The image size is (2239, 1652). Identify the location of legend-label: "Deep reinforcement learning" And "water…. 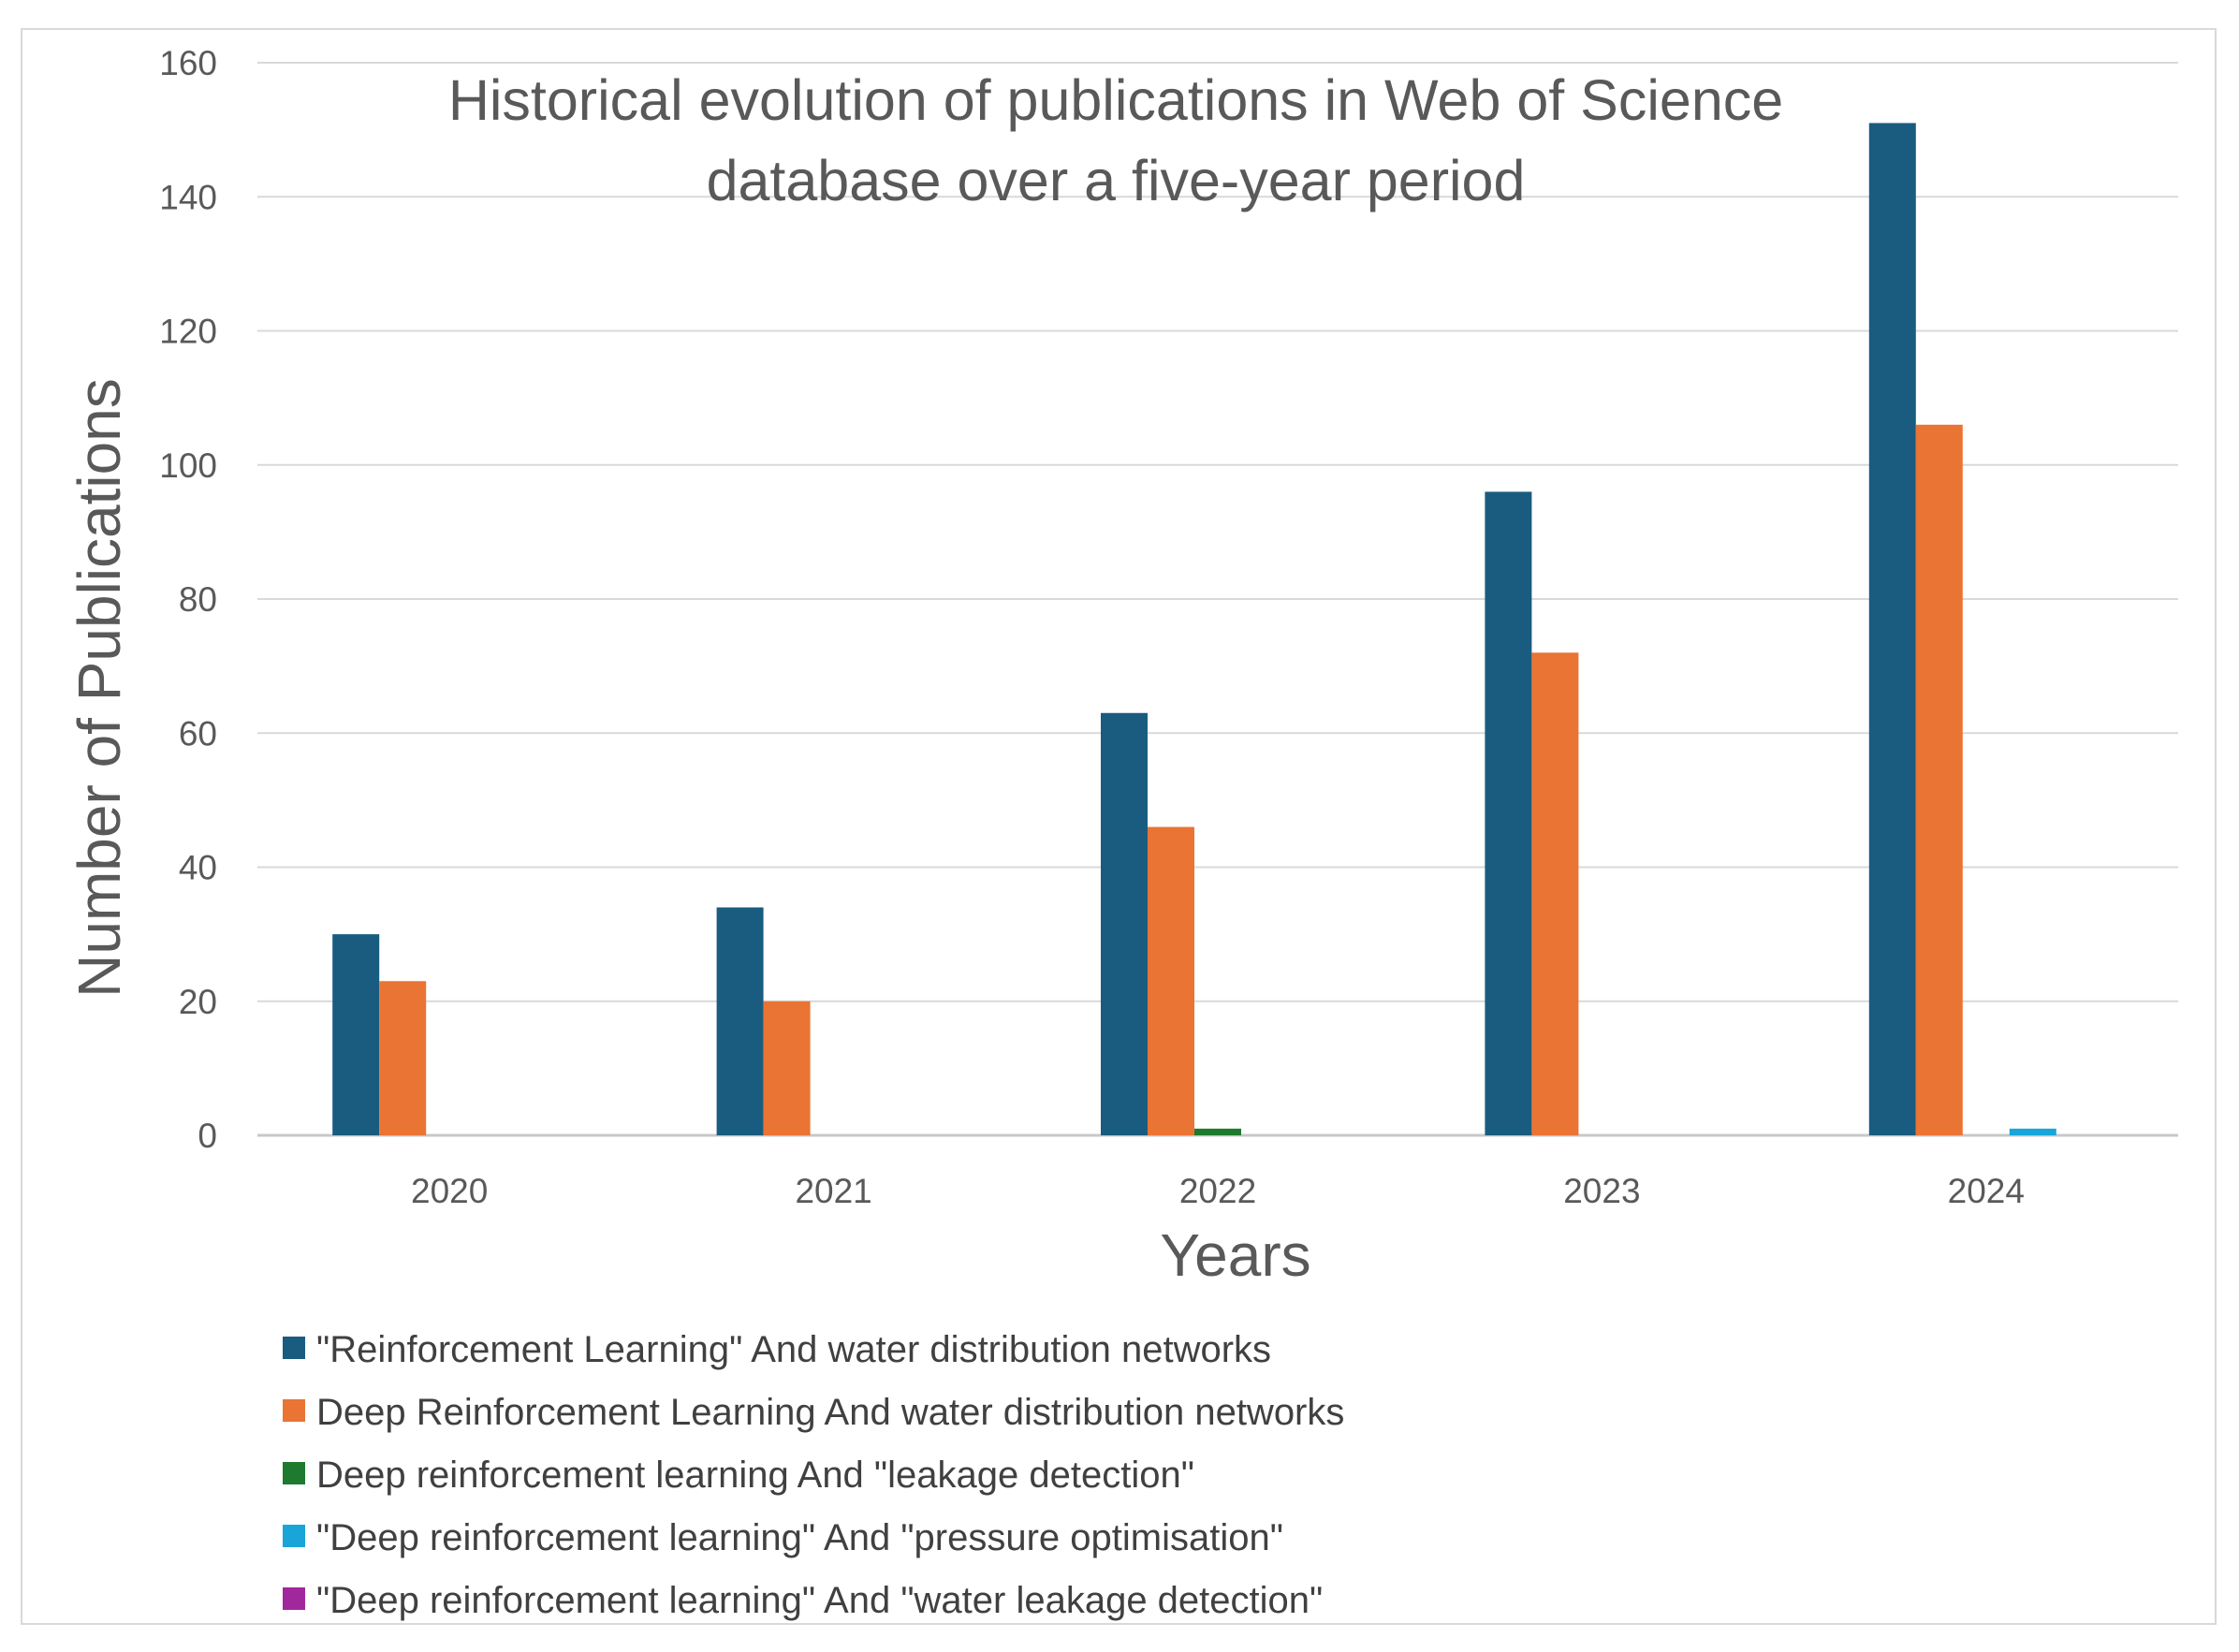
(819, 1601).